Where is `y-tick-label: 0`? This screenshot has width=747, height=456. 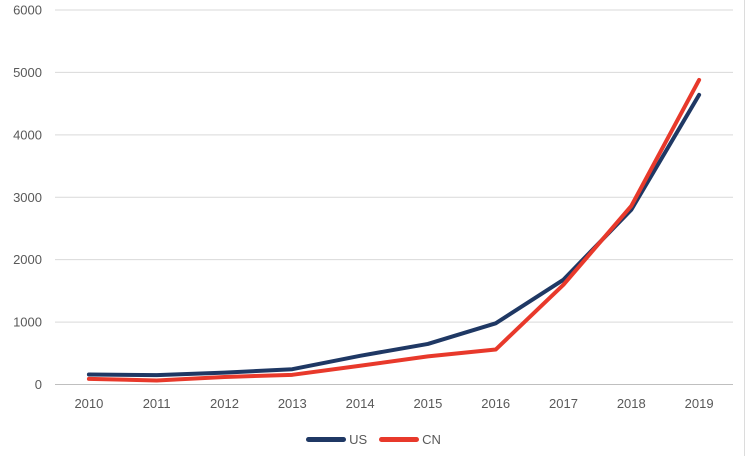 y-tick-label: 0 is located at coordinates (38, 384).